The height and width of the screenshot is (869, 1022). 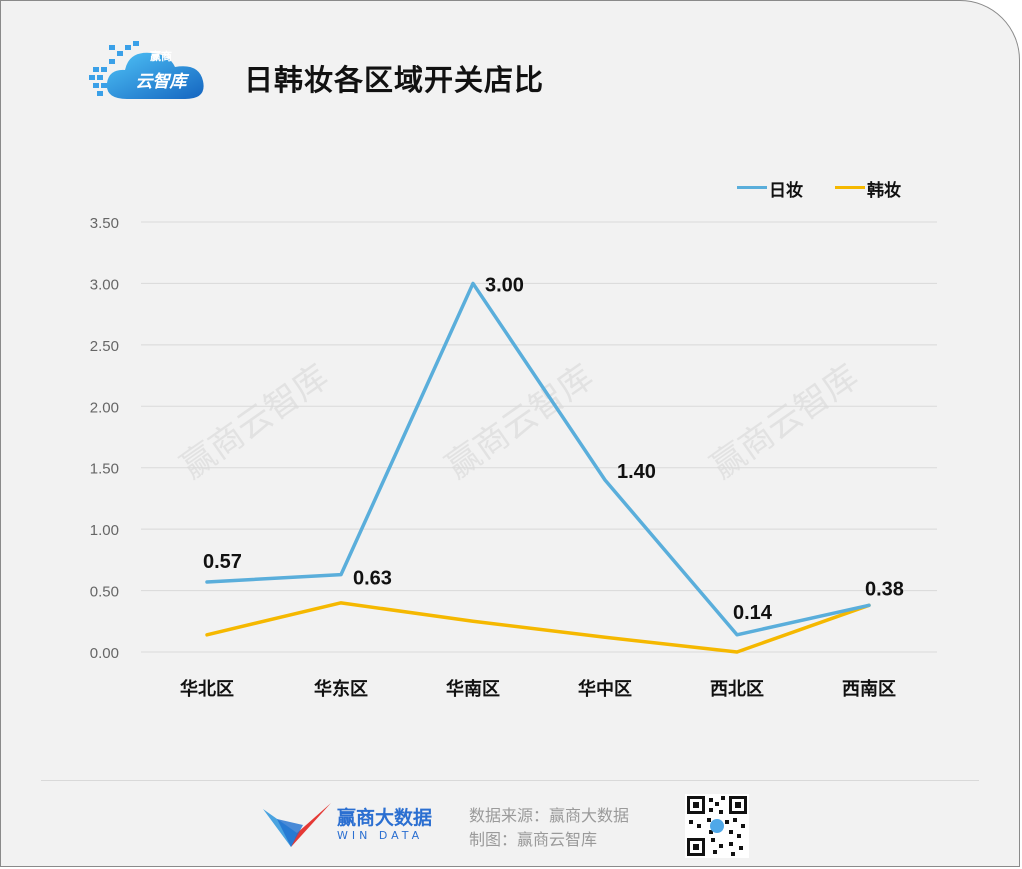 I want to click on legend-label: 韩妆, so click(x=884, y=191).